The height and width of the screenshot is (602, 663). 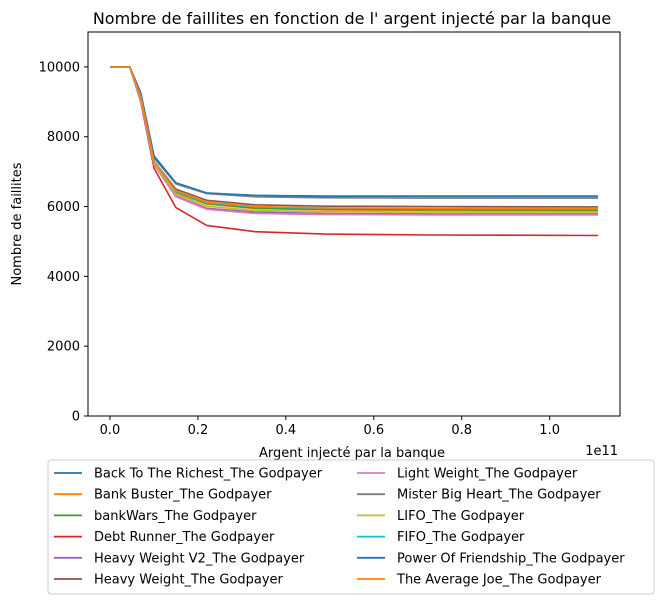 What do you see at coordinates (63, 137) in the screenshot?
I see `y-tick-label: 8000` at bounding box center [63, 137].